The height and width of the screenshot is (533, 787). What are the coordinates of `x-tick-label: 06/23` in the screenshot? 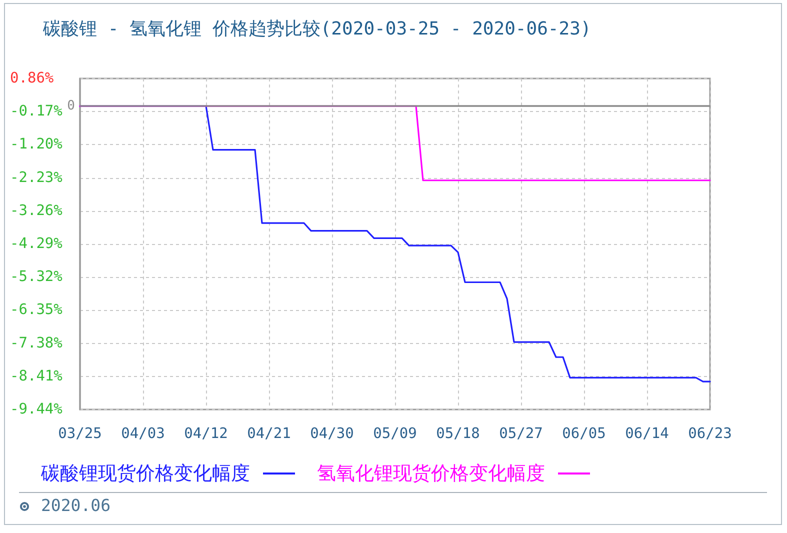 It's located at (710, 434).